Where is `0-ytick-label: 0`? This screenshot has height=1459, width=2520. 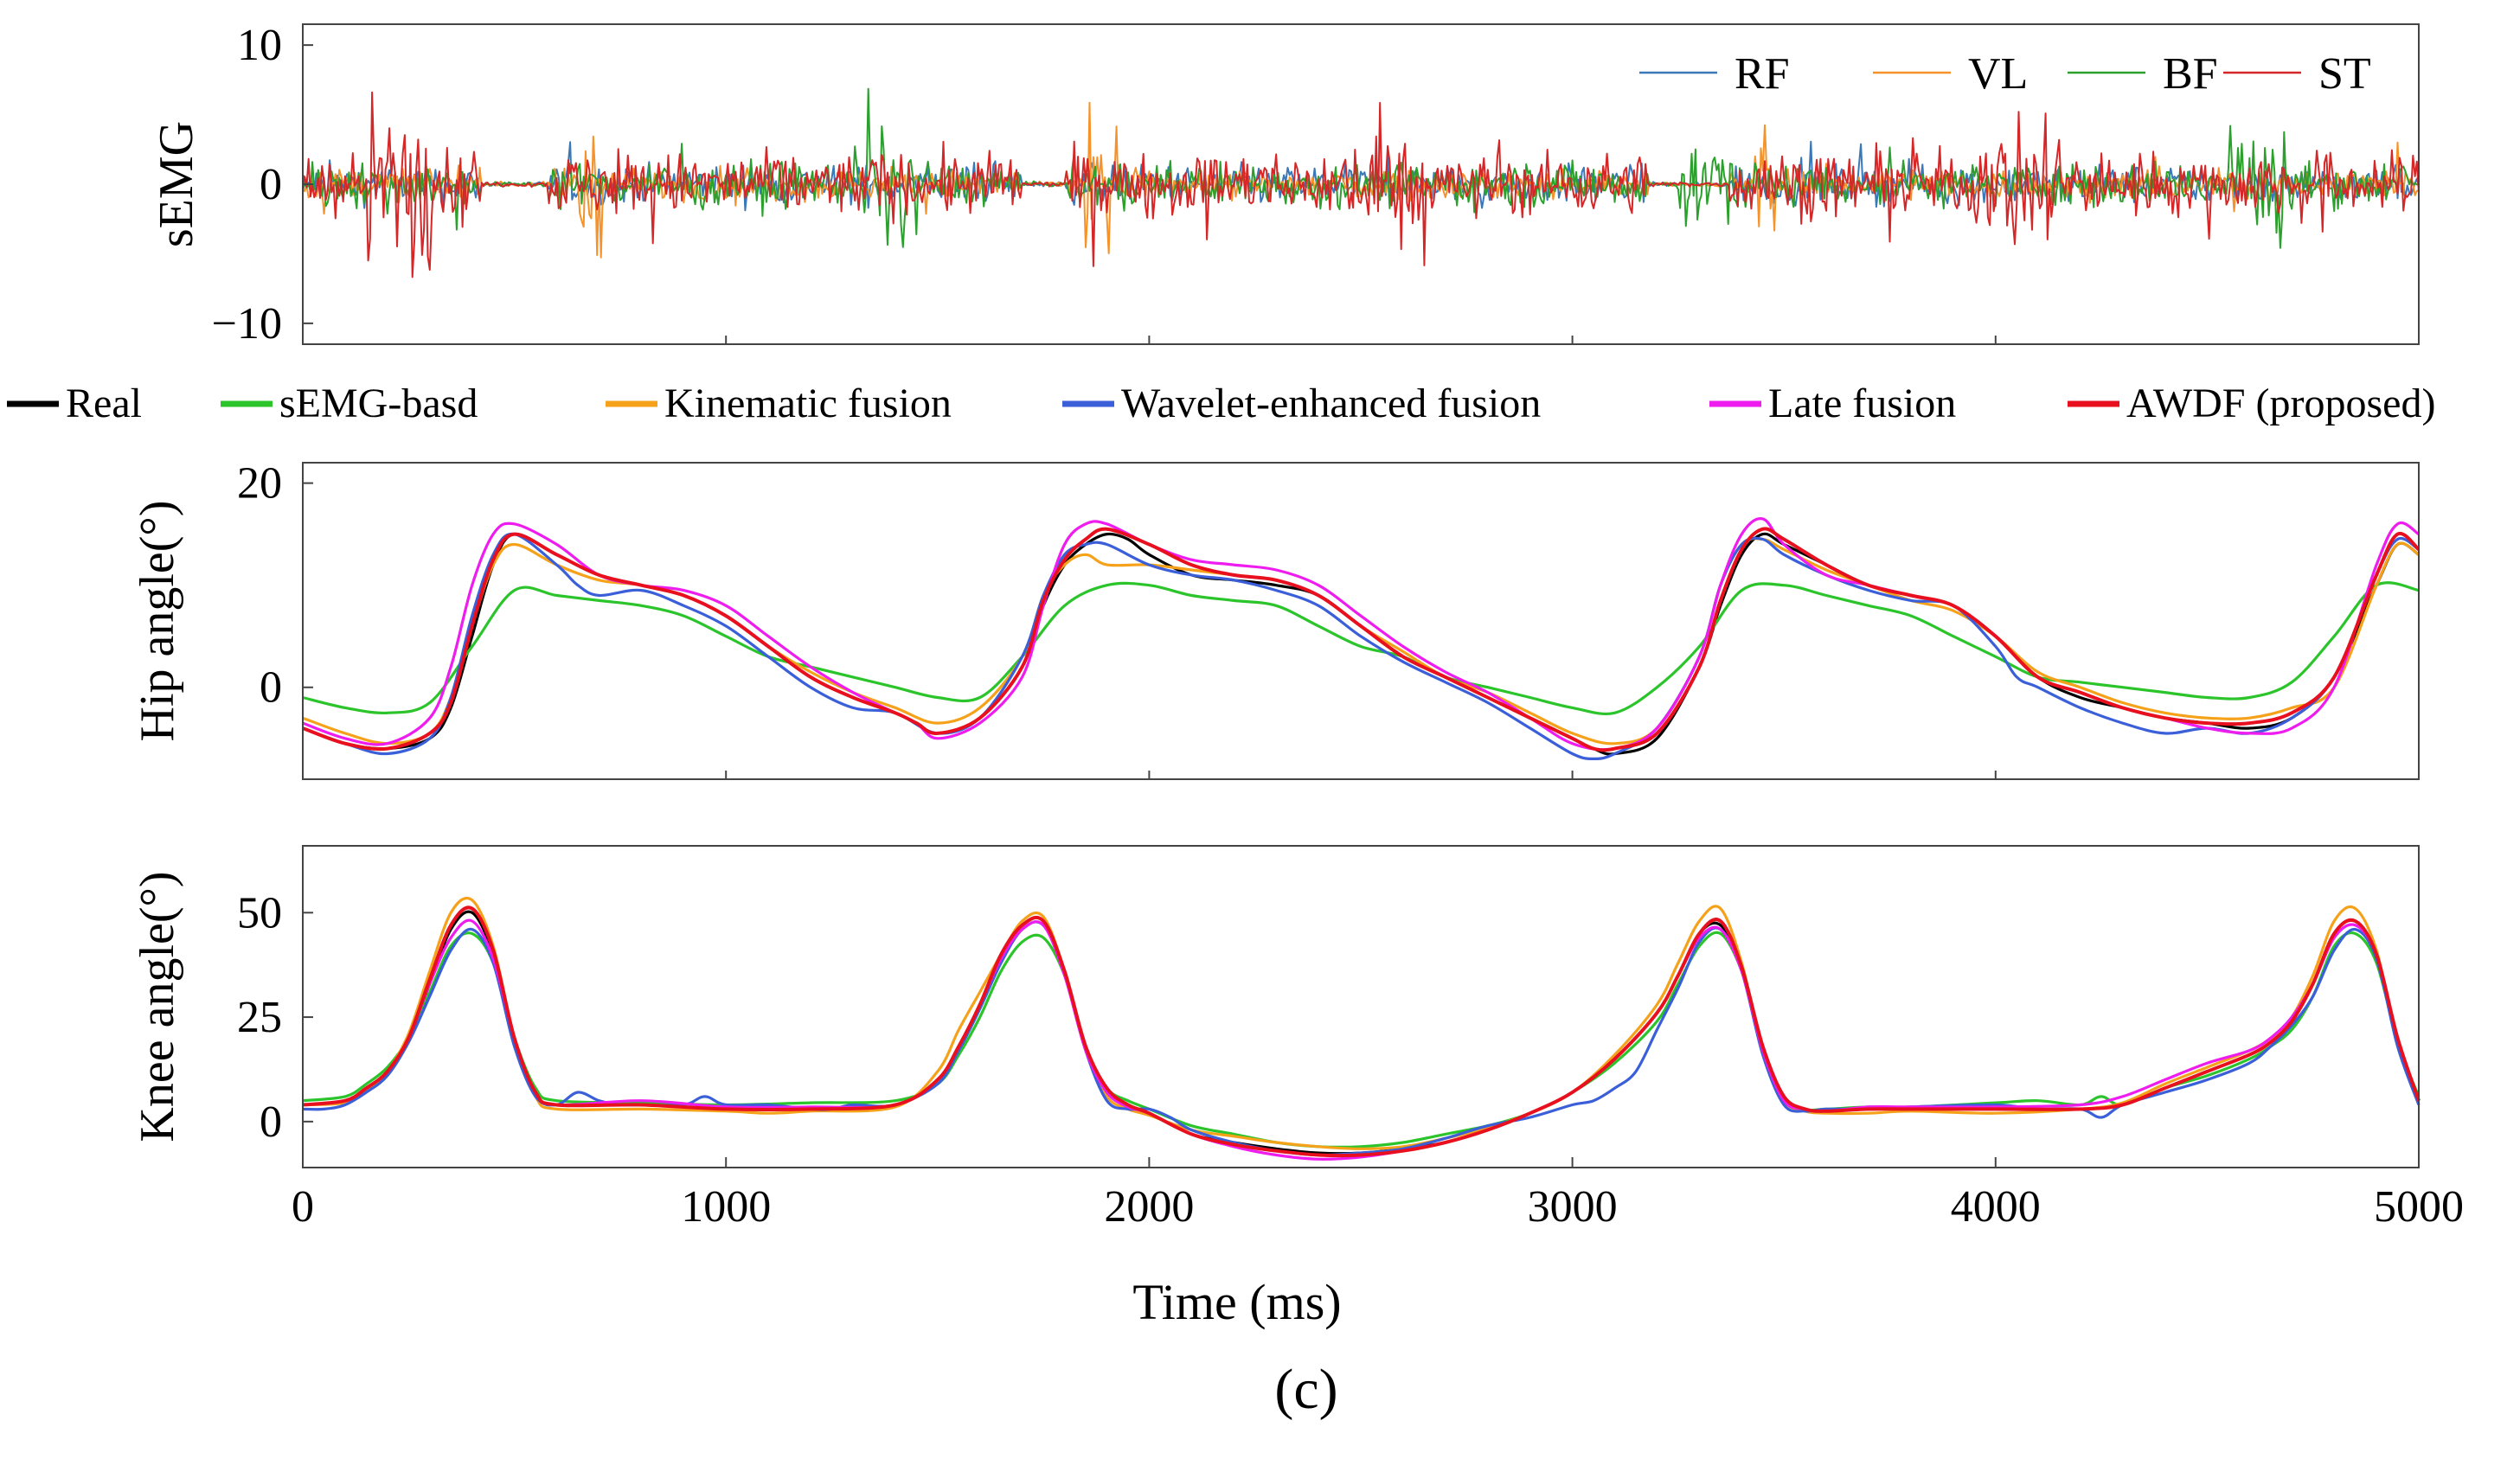
0-ytick-label: 0 is located at coordinates (271, 184).